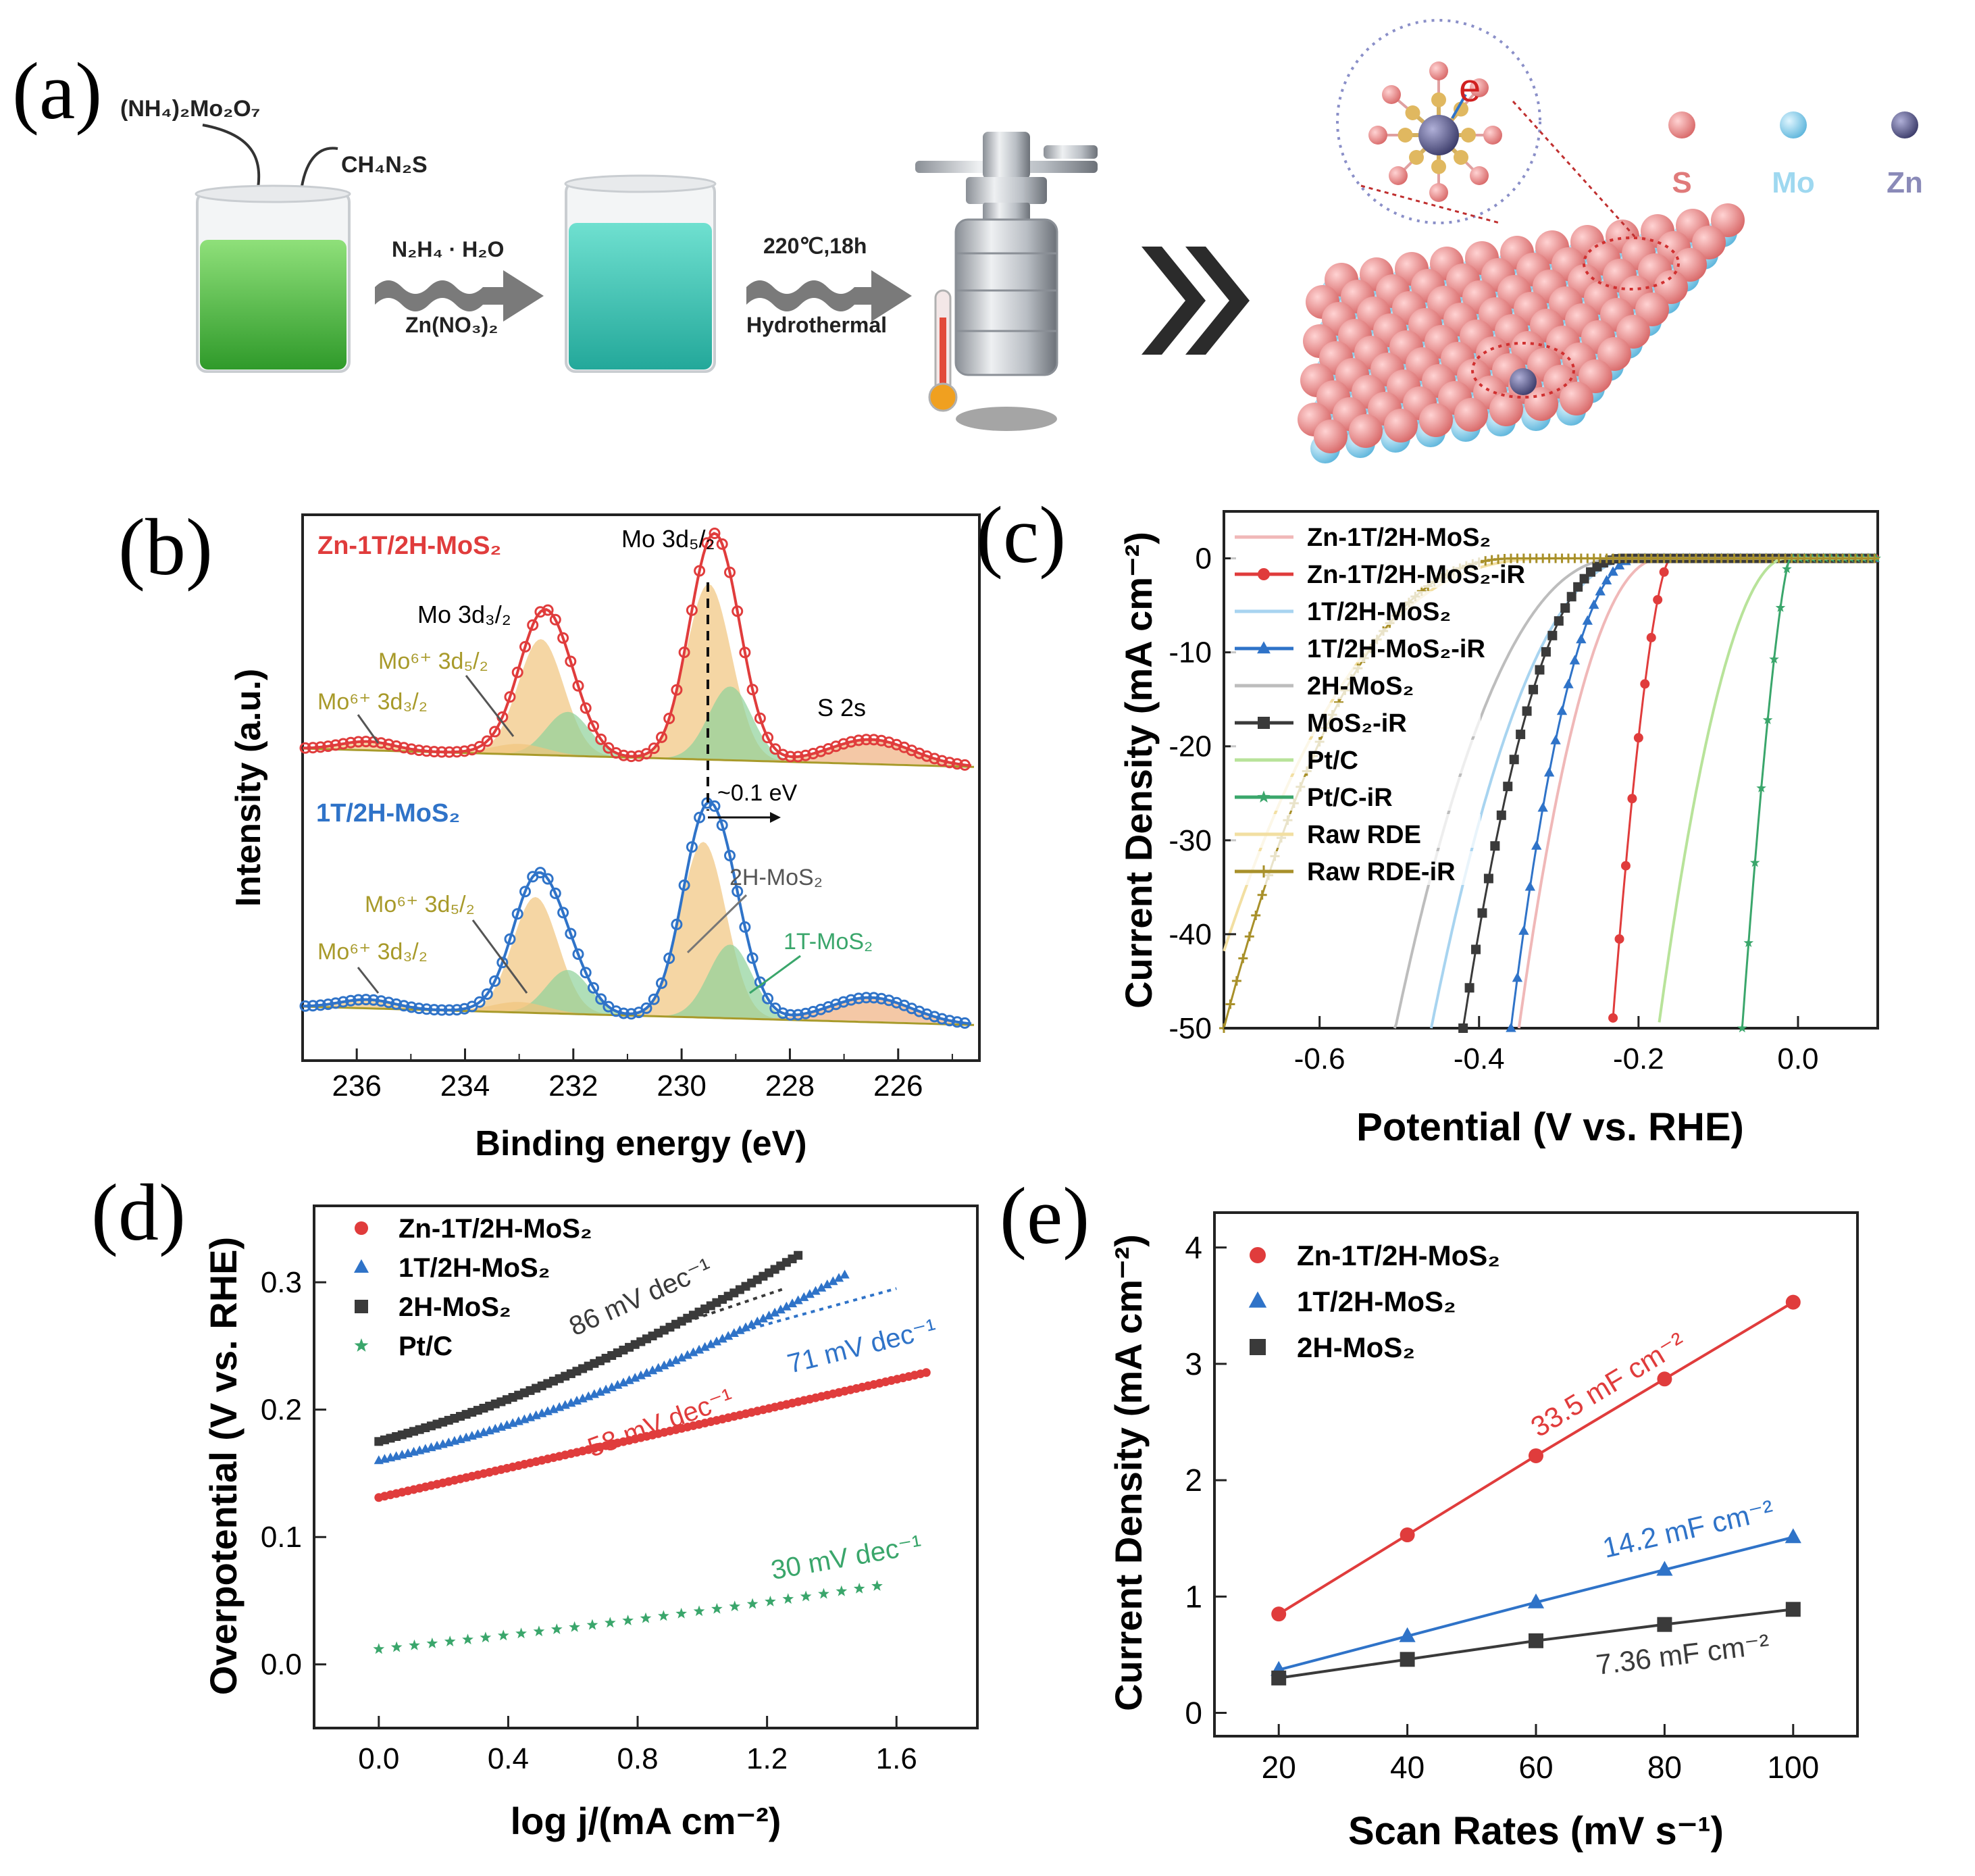  What do you see at coordinates (1264, 723) in the screenshot?
I see `lsv-legend-marker` at bounding box center [1264, 723].